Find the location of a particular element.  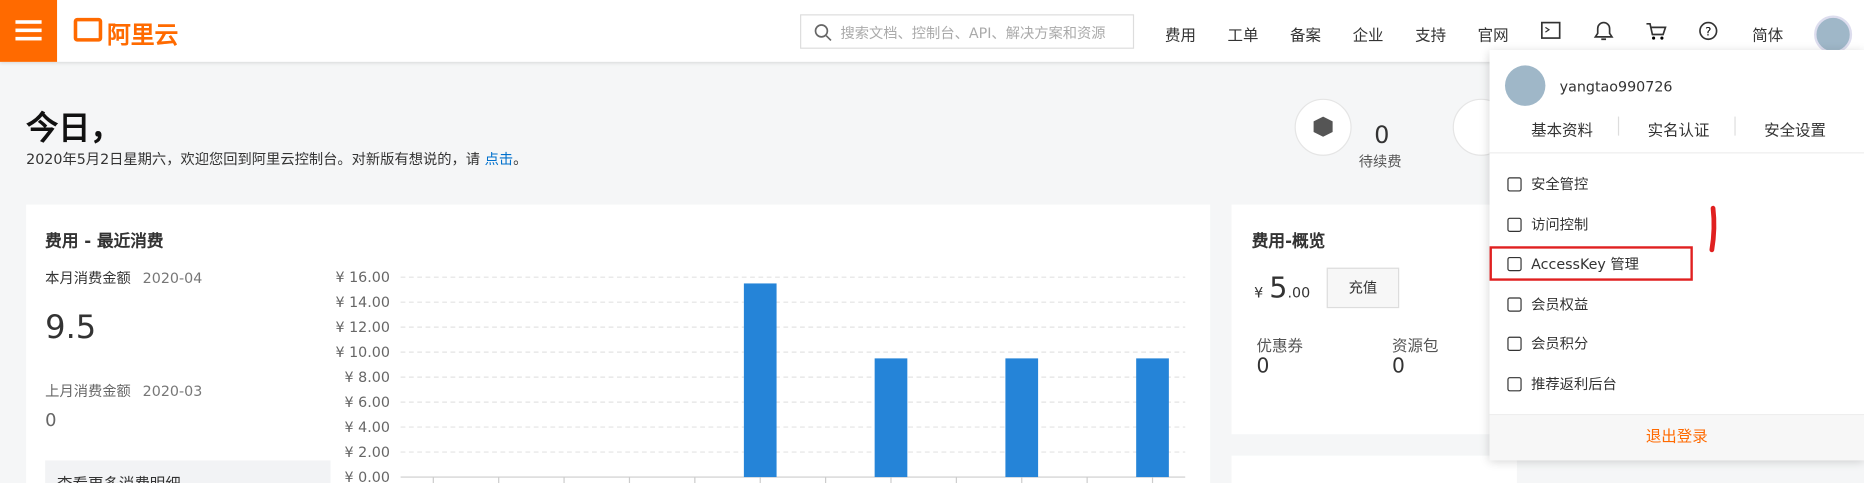

more-link: 查看更多消费明细 is located at coordinates (188, 471).